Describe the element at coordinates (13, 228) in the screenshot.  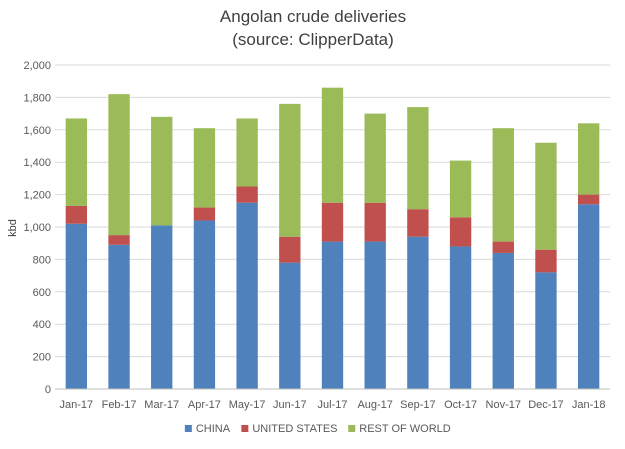
I see `y-axis-label: kbd` at that location.